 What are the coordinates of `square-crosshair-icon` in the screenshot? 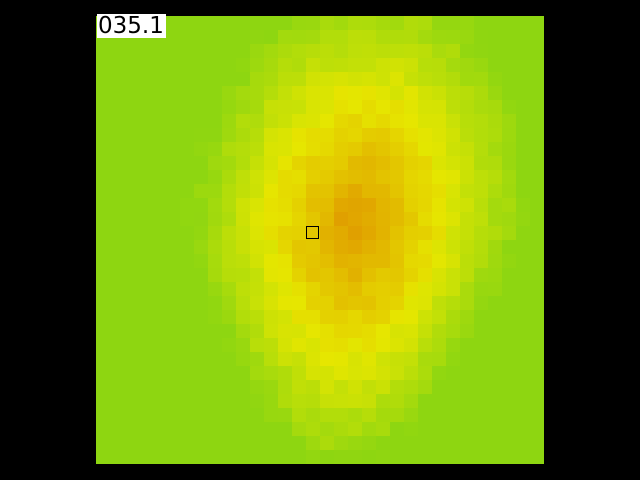 It's located at (312, 232).